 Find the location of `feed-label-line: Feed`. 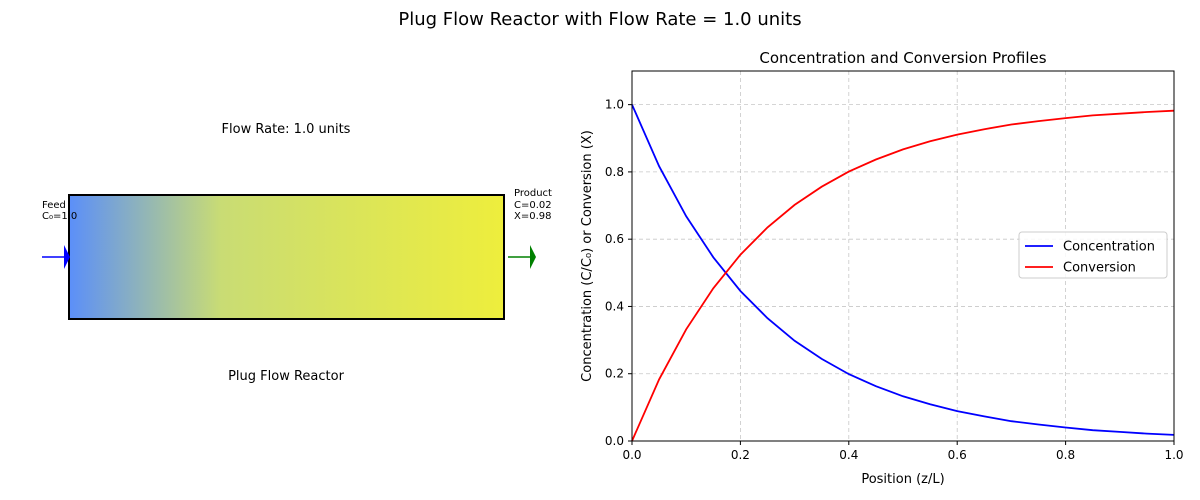

feed-label-line: Feed is located at coordinates (54, 205).